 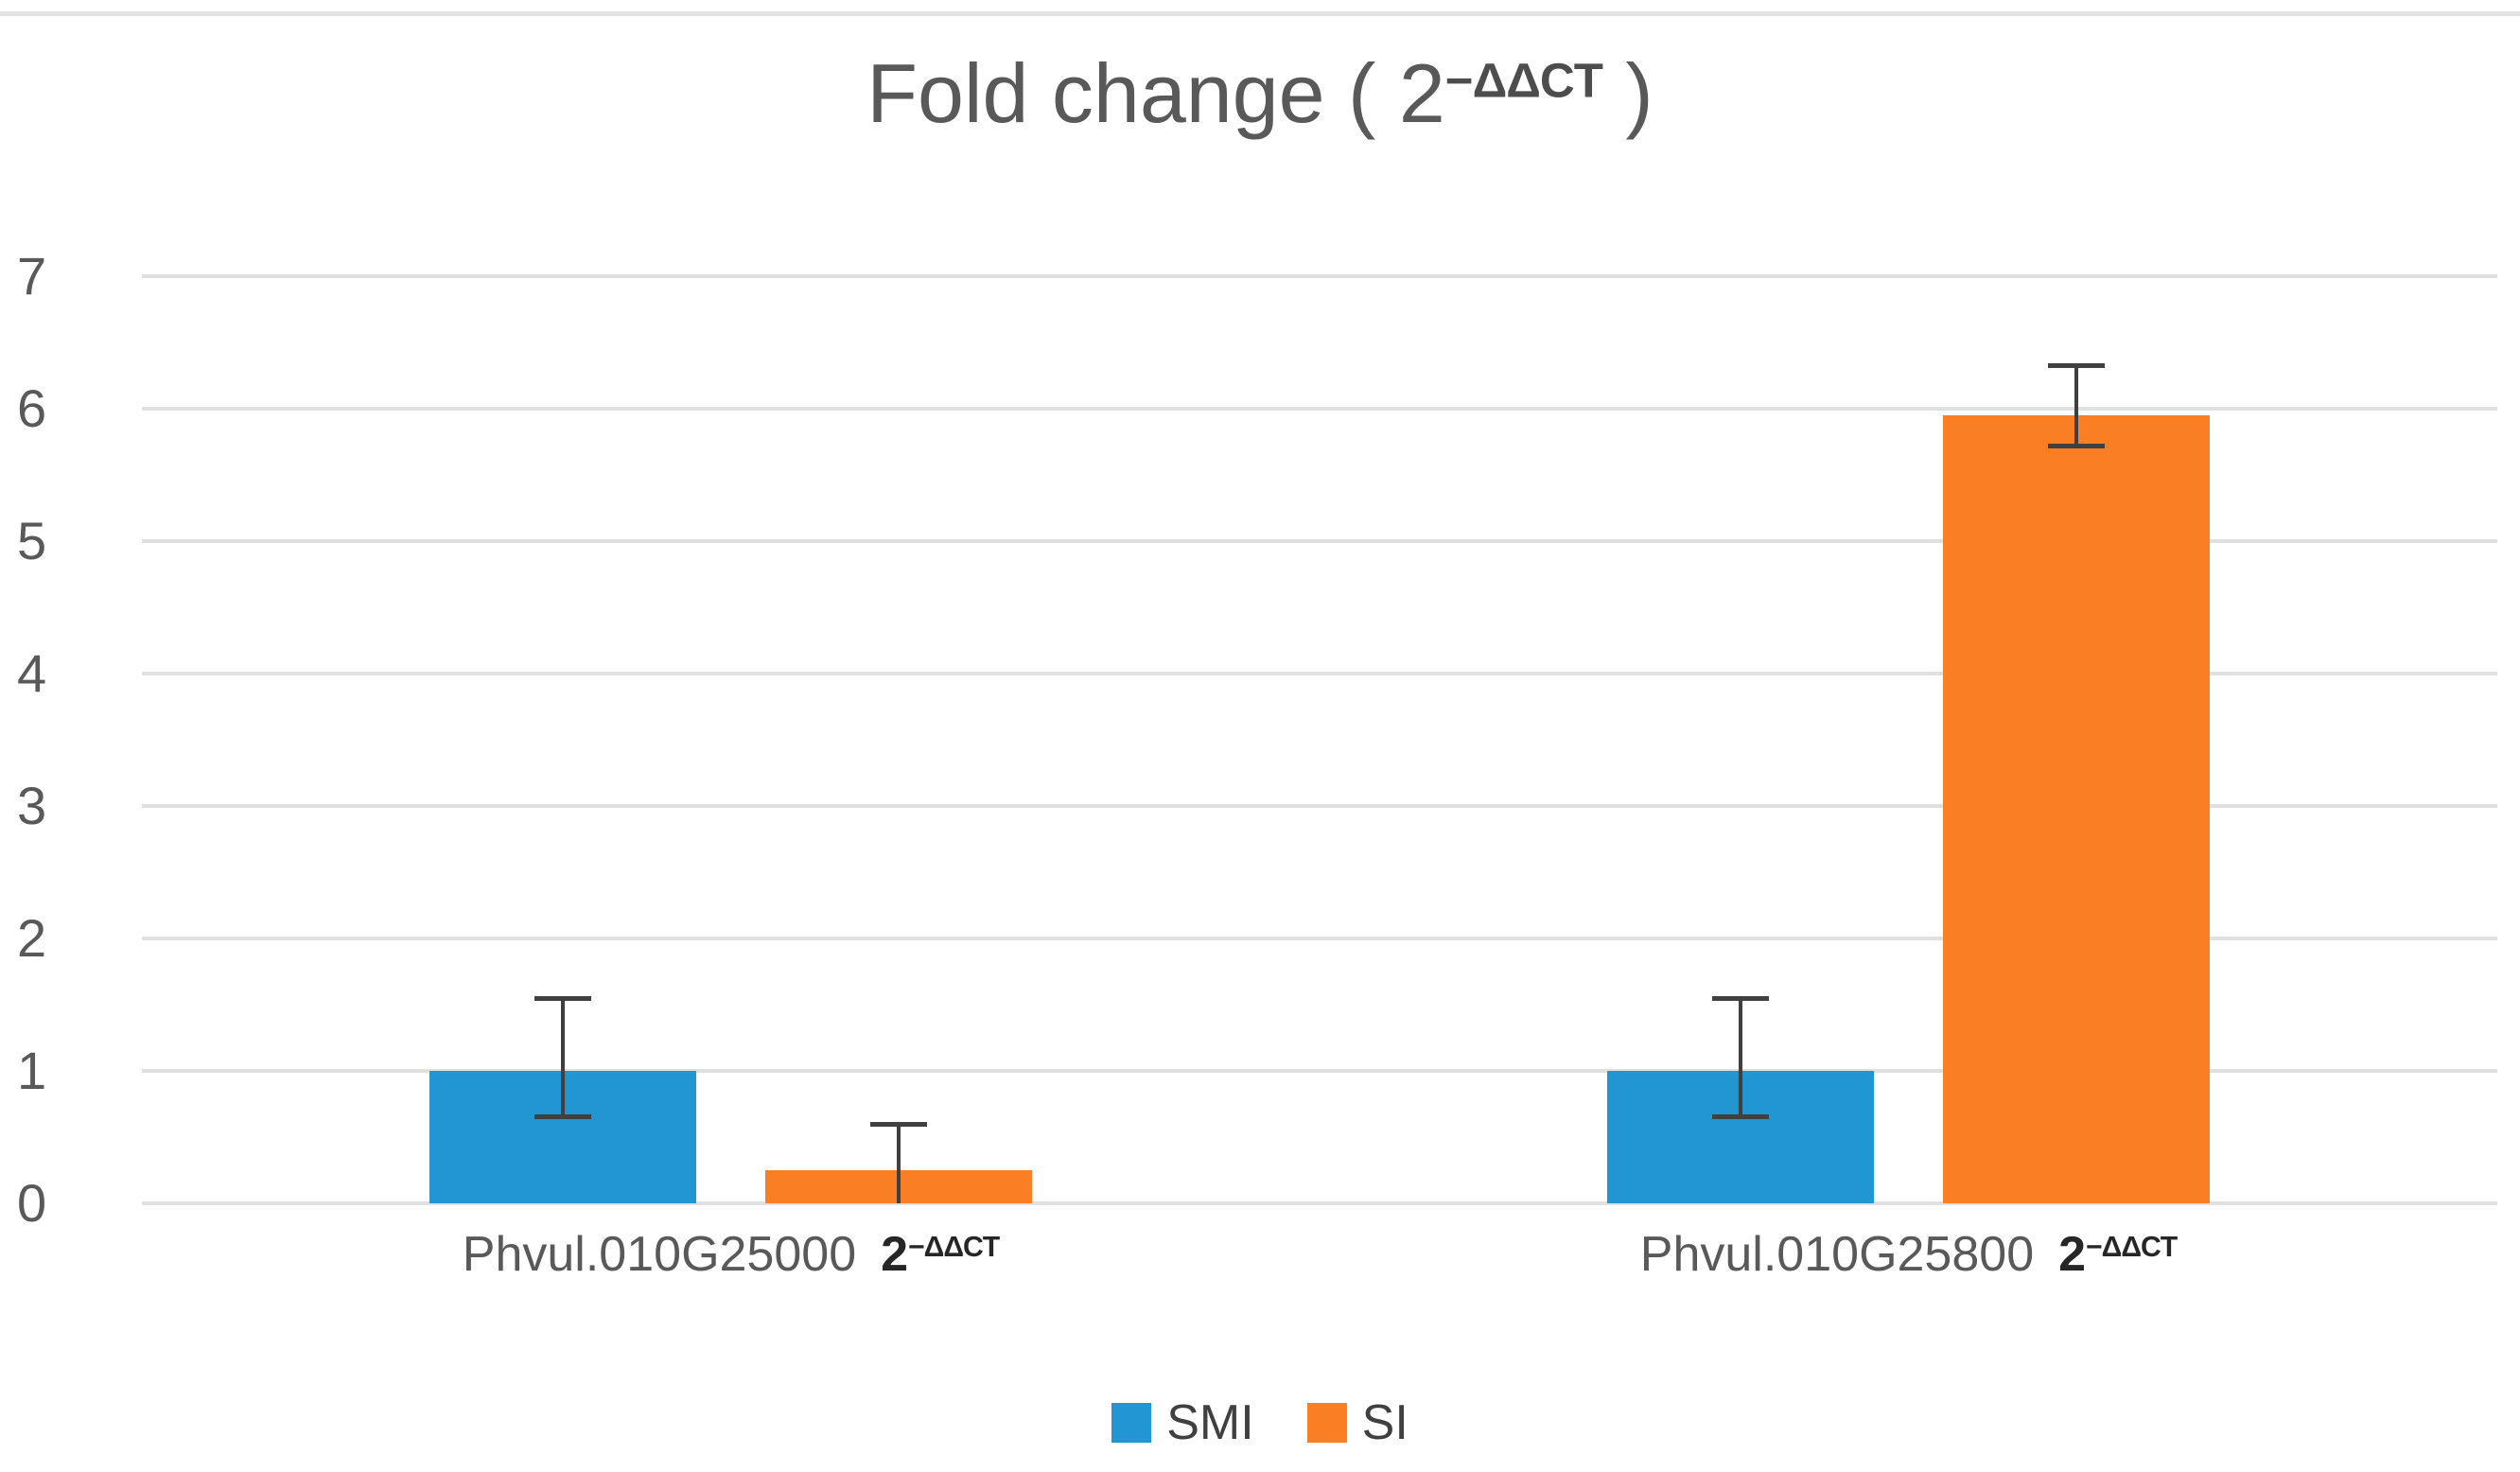 I want to click on y-axis-tick-label-2: 2, so click(x=32, y=938).